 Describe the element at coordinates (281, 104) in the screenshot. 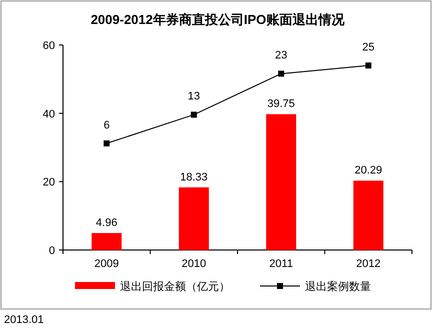

I see `data-label: 39.75` at that location.